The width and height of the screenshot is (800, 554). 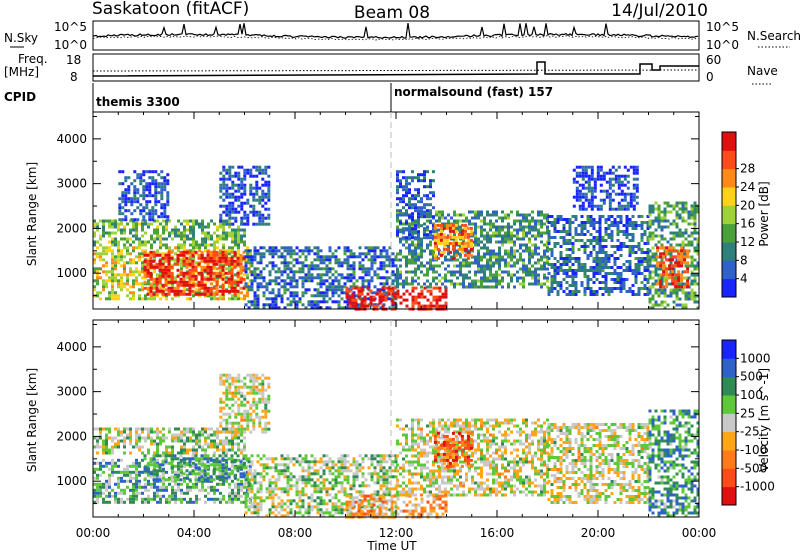 I want to click on power-ytick-label: 3000, so click(x=71, y=184).